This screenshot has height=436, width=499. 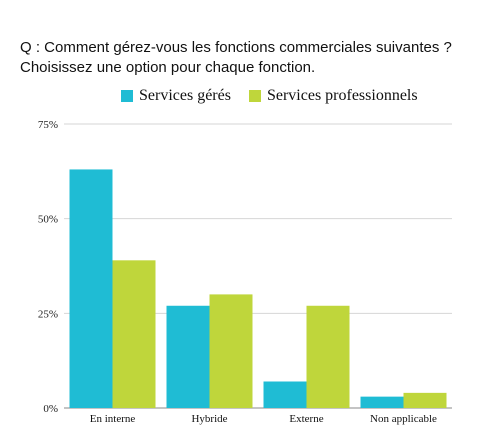 I want to click on chart-legend: Services gérés Services professionnels, so click(x=278, y=96).